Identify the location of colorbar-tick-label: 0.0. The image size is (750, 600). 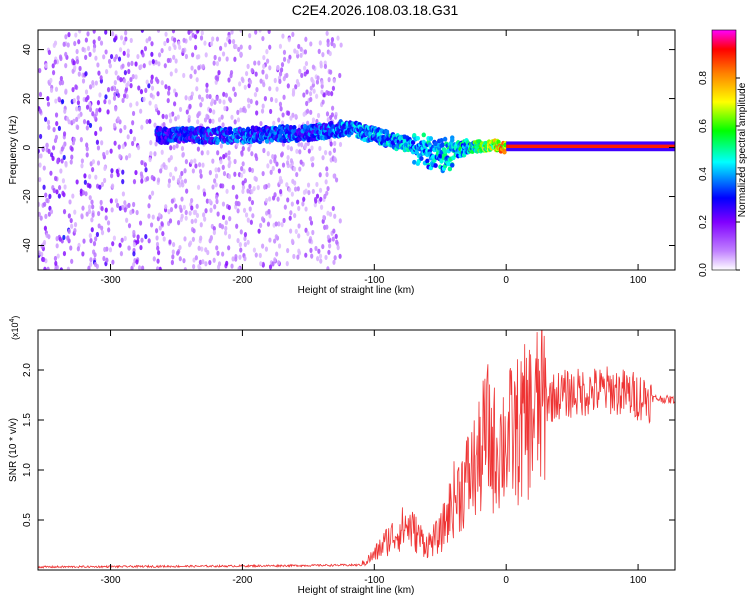
(703, 270).